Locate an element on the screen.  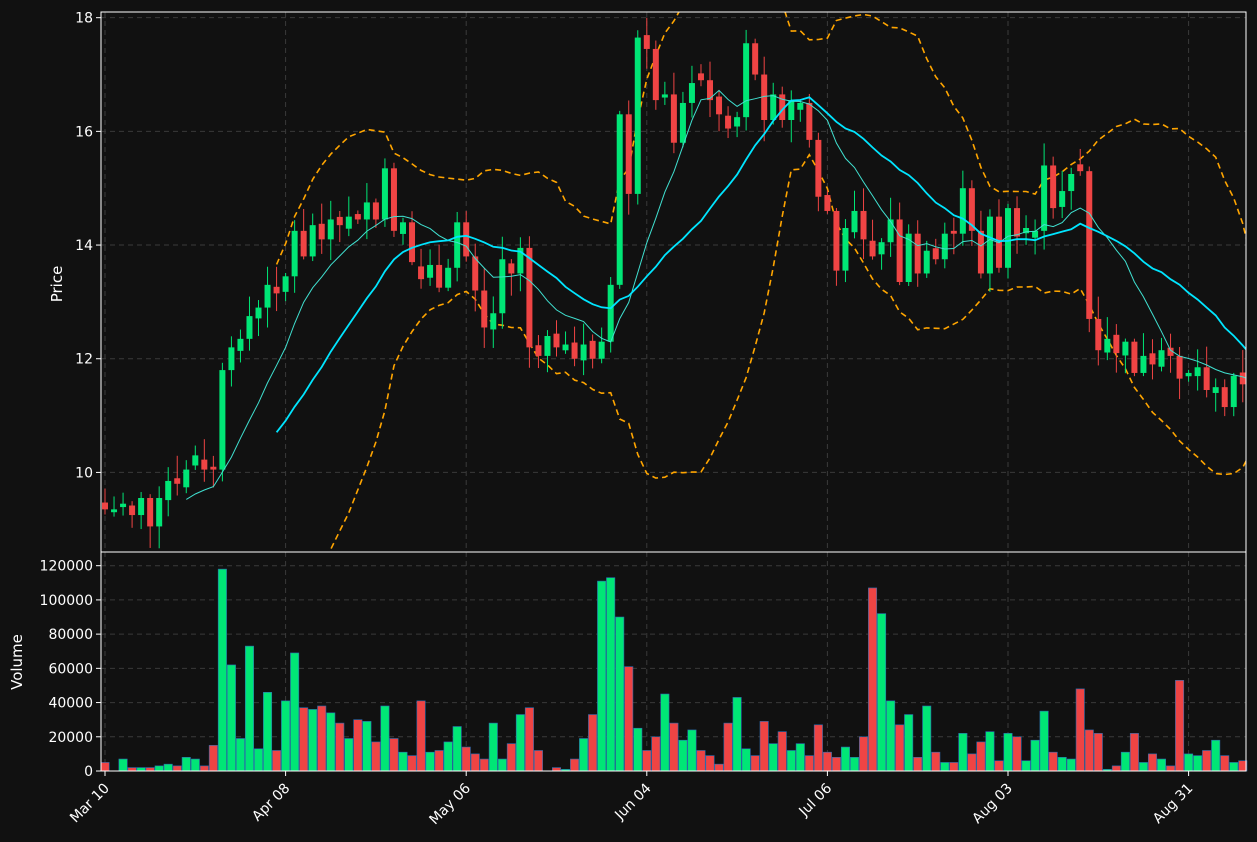
volume-tick-label: 80000 is located at coordinates (70, 635).